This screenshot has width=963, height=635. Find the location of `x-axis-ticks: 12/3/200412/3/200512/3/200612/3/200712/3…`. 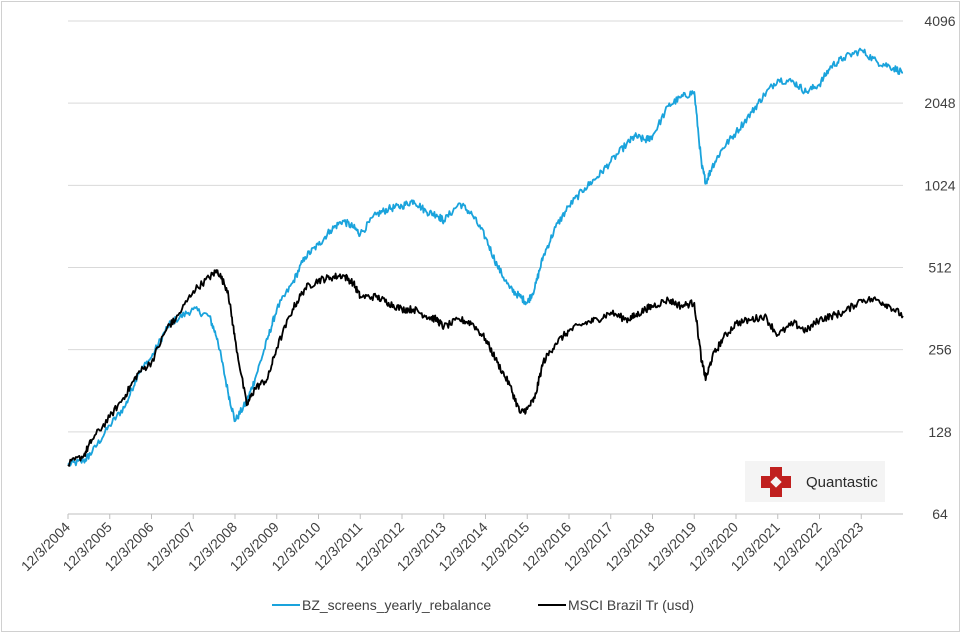

x-axis-ticks: 12/3/200412/3/200512/3/200612/3/200712/3… is located at coordinates (442, 547).